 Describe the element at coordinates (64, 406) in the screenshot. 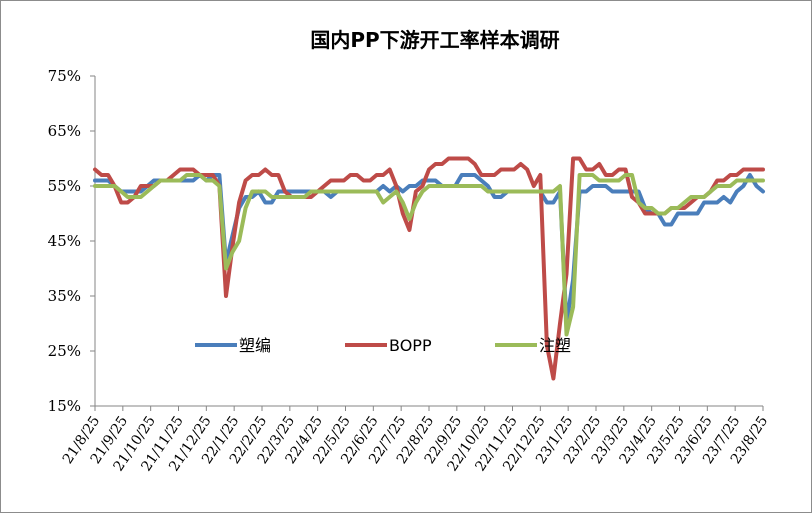

I see `y-tick-label: 15%` at that location.